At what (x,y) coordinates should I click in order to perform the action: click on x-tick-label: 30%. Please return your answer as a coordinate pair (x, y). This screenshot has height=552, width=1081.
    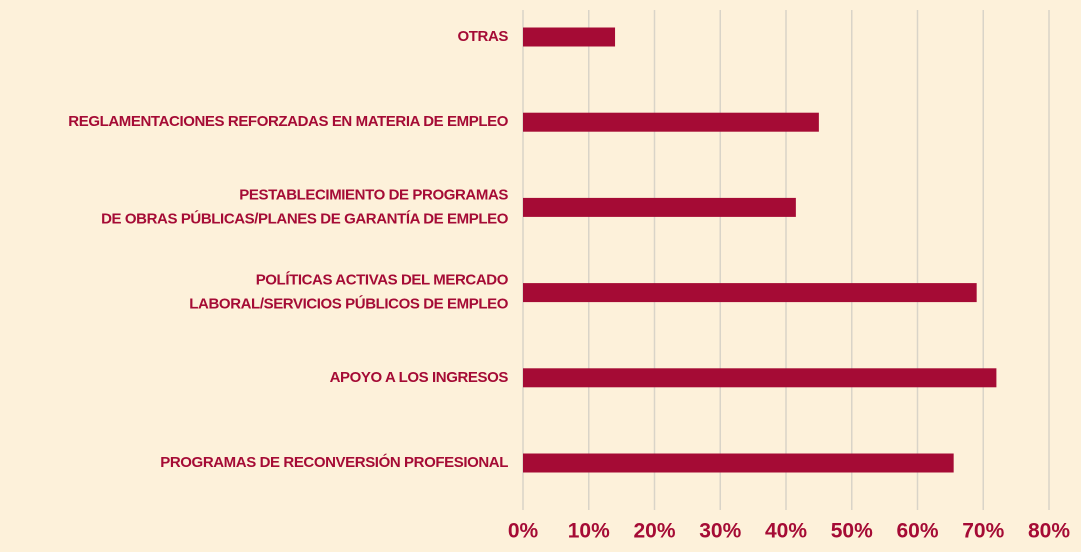
    Looking at the image, I should click on (720, 531).